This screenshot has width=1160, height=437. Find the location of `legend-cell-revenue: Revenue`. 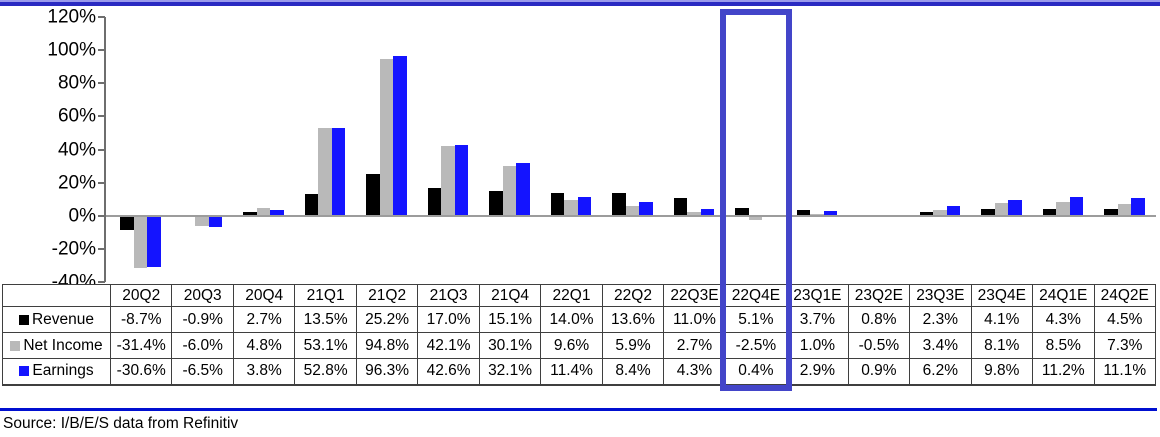

legend-cell-revenue: Revenue is located at coordinates (56, 319).